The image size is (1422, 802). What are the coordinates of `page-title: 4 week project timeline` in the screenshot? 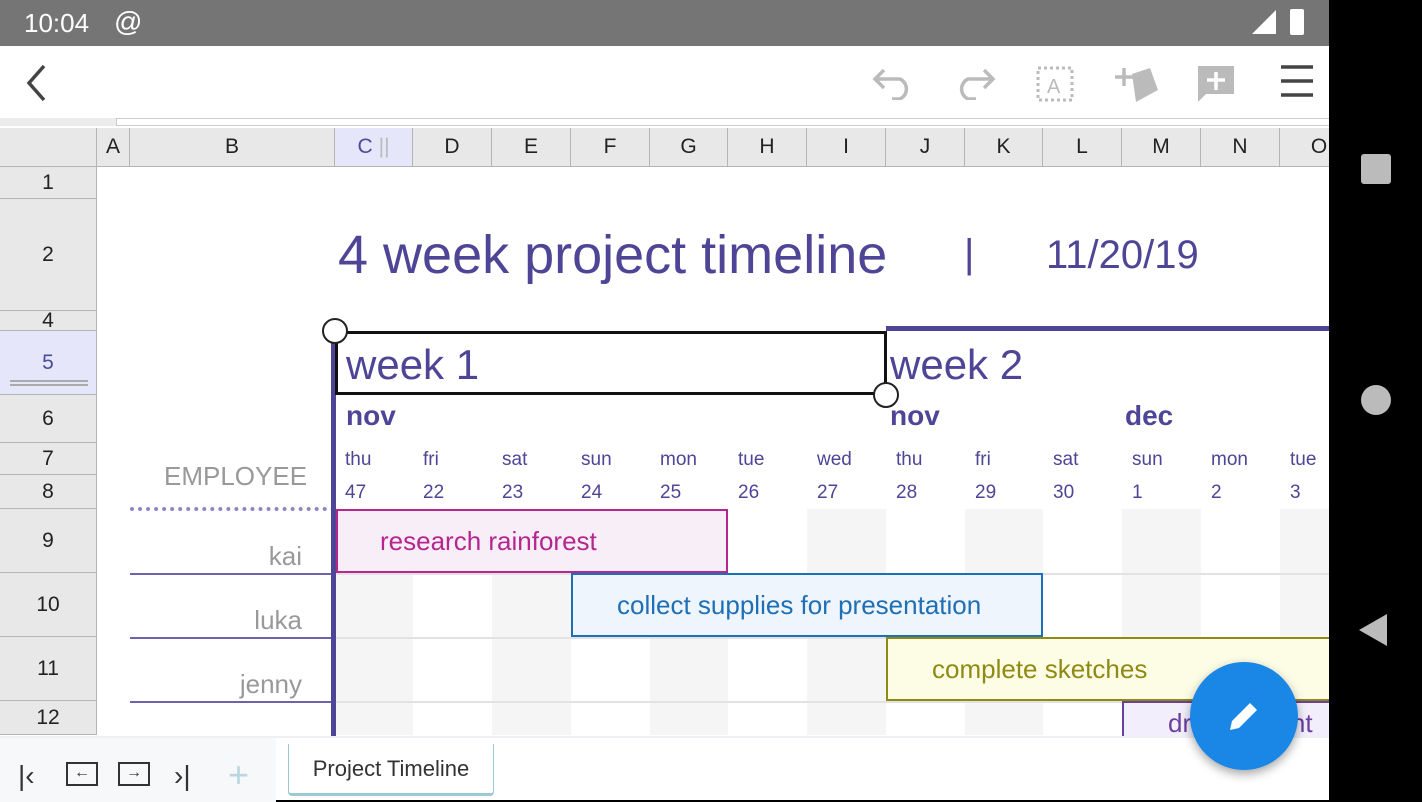 It's located at (613, 255).